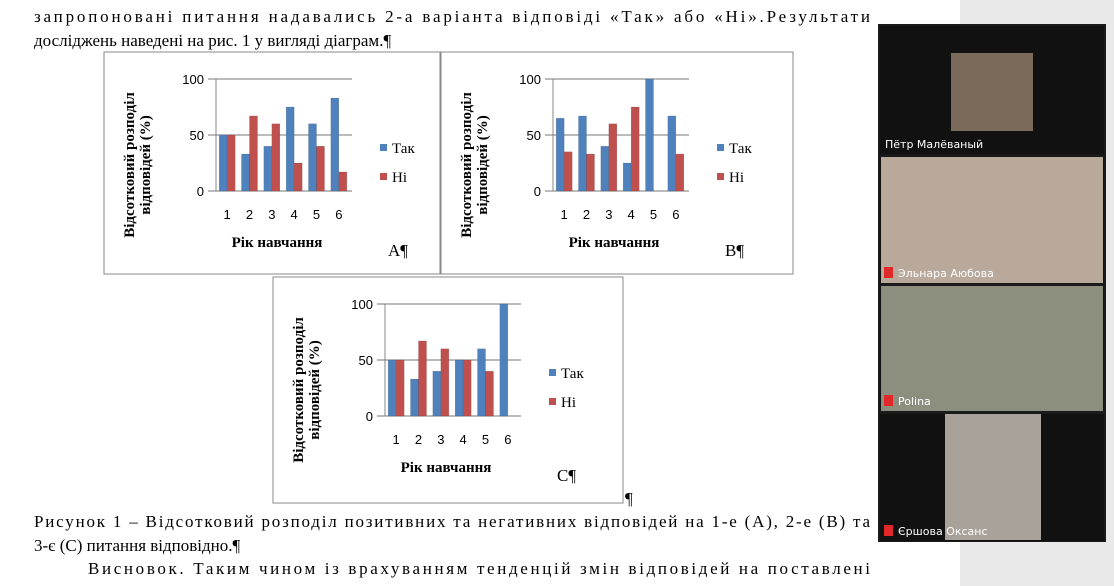  What do you see at coordinates (629, 498) in the screenshot?
I see `end-mark: ¶` at bounding box center [629, 498].